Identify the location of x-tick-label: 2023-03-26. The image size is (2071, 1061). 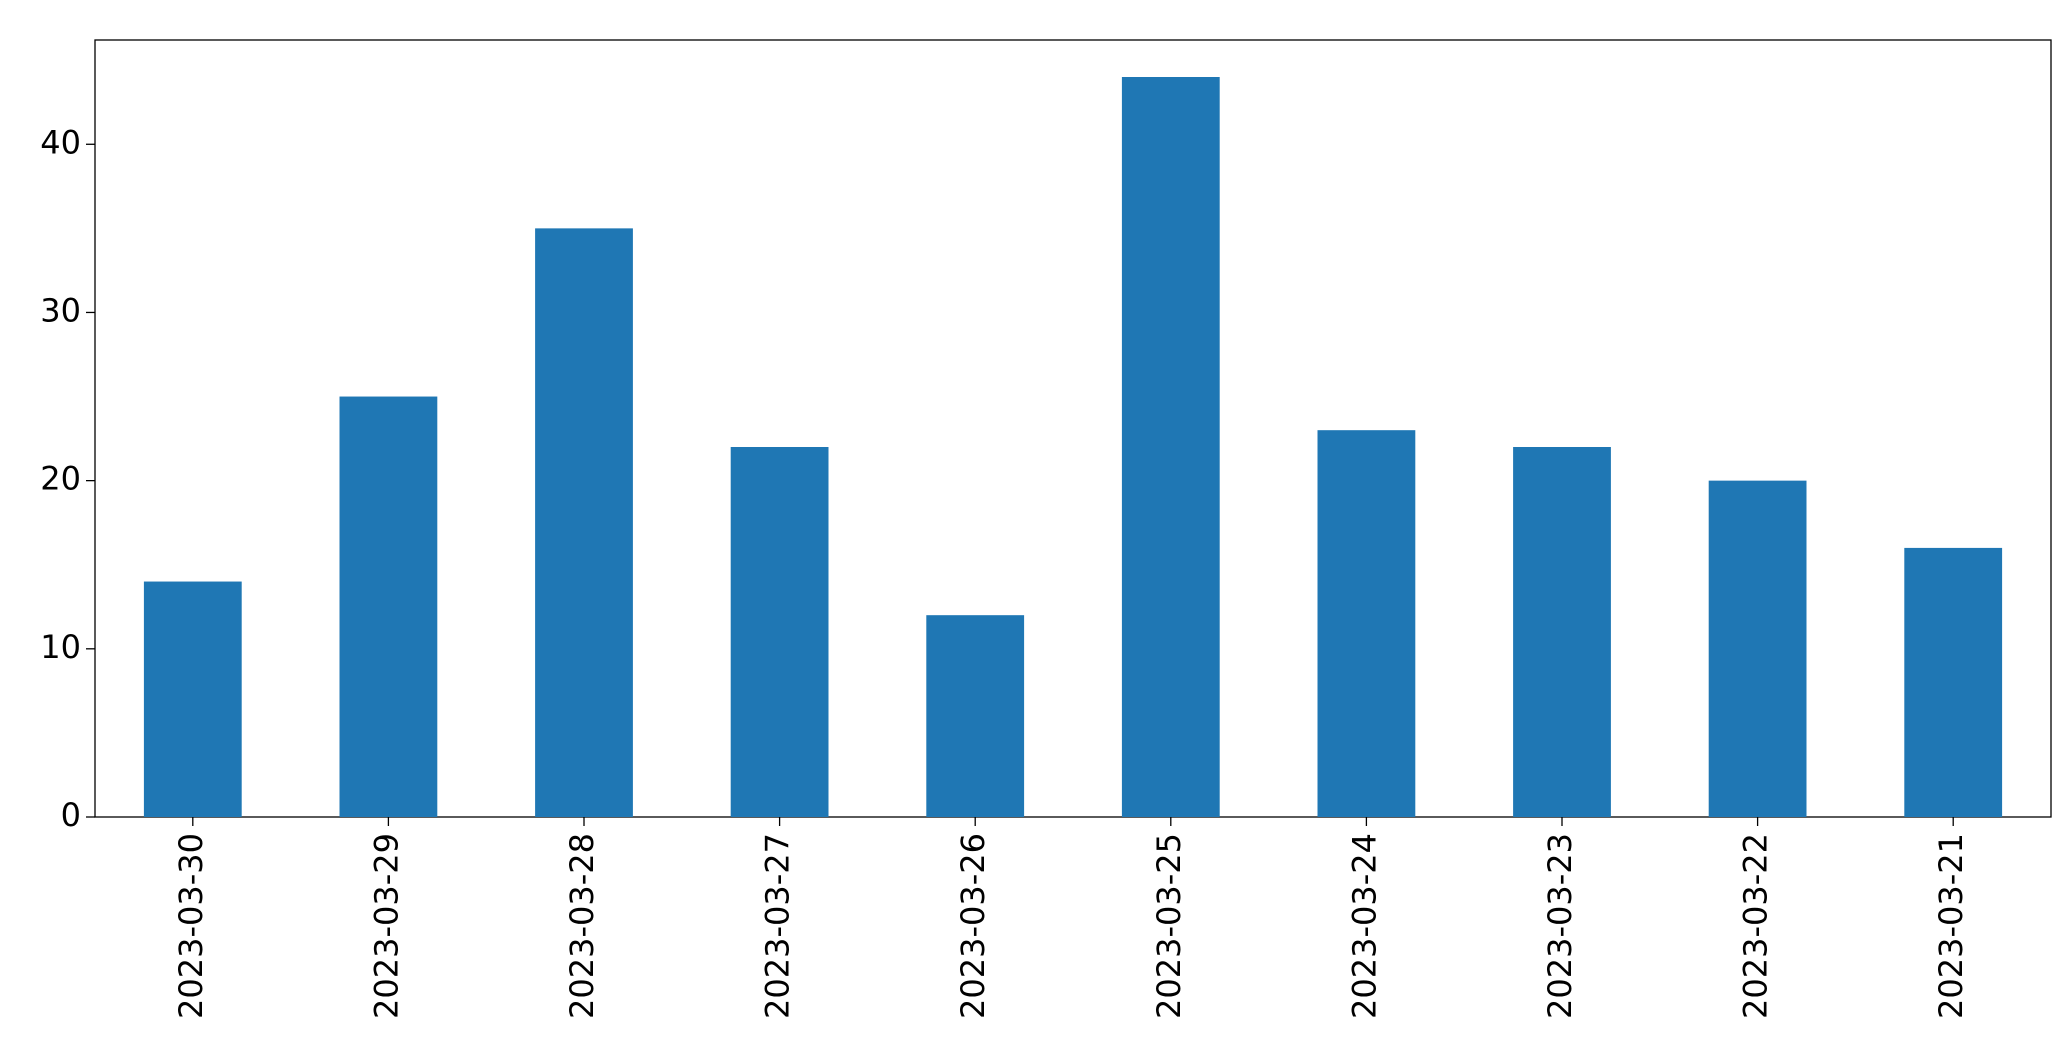
(973, 926).